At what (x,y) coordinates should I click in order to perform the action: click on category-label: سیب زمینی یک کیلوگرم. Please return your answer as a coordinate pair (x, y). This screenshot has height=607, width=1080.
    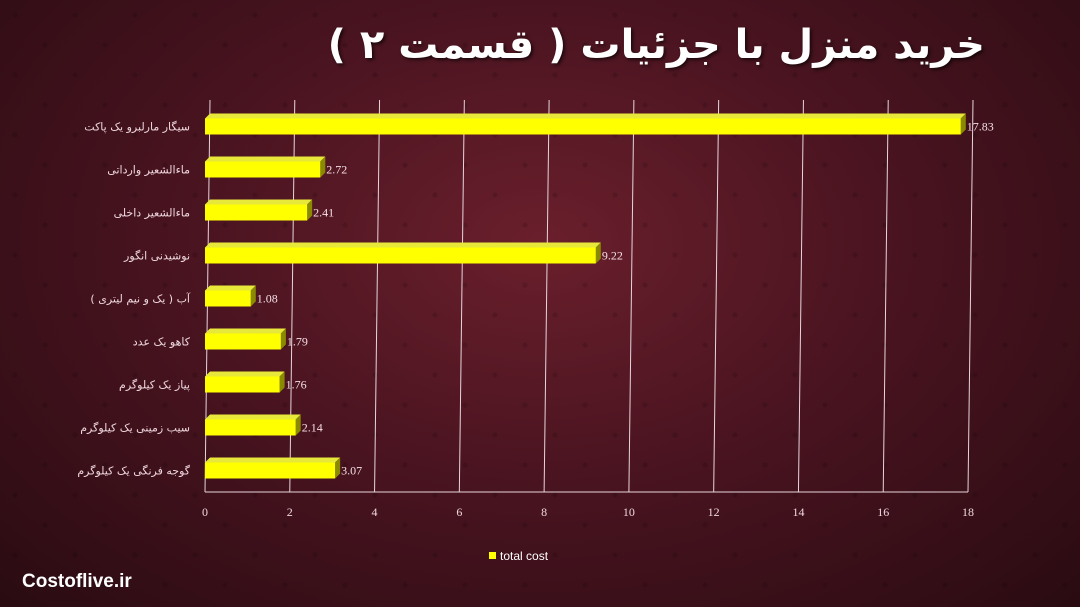
    Looking at the image, I should click on (135, 428).